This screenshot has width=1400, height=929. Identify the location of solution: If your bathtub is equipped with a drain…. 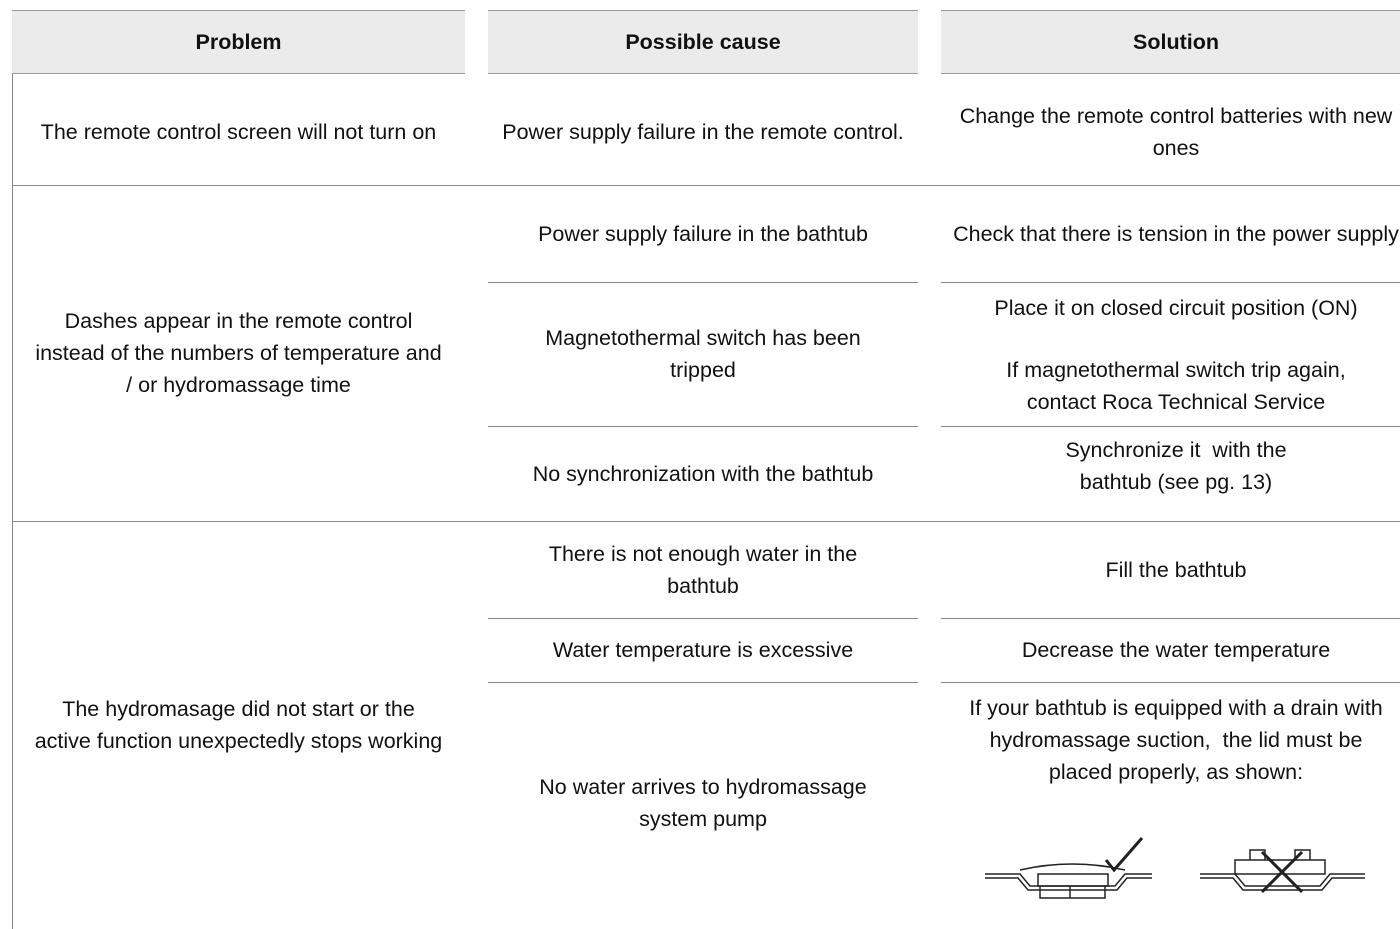
(1179, 740).